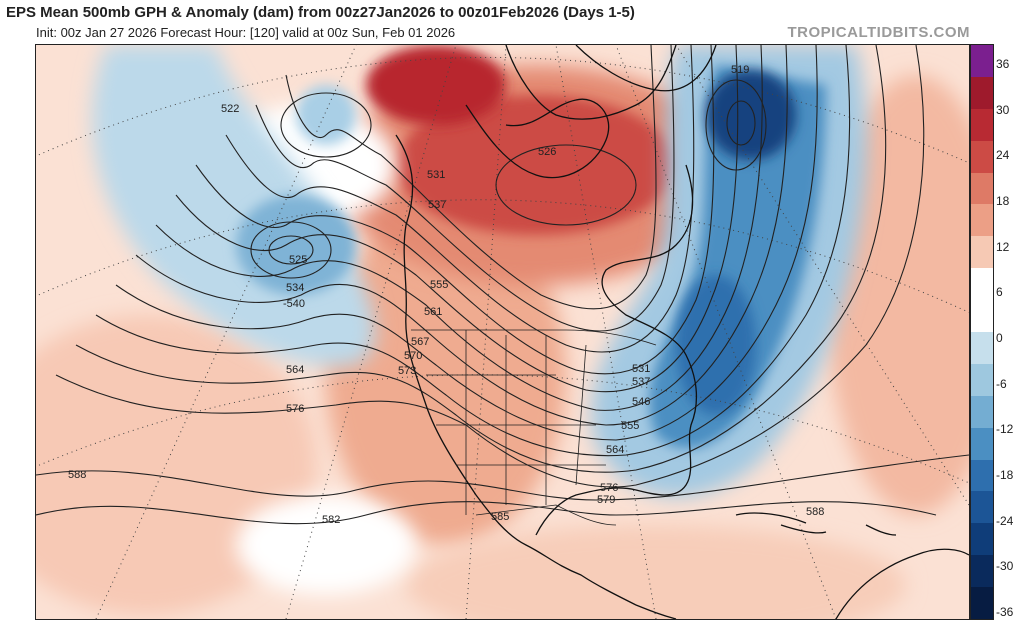 This screenshot has height=638, width=1024. Describe the element at coordinates (1005, 612) in the screenshot. I see `colorbar-tick-label: -36` at that location.